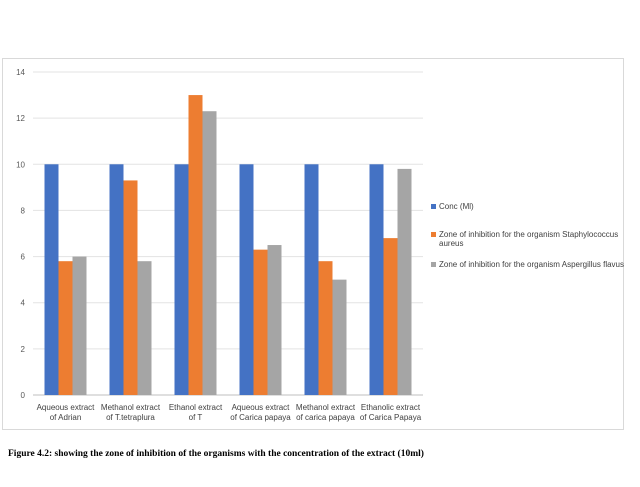 This screenshot has height=487, width=640. What do you see at coordinates (391, 412) in the screenshot?
I see `x-category-label: Ethanolic extract of Carica Papaya` at bounding box center [391, 412].